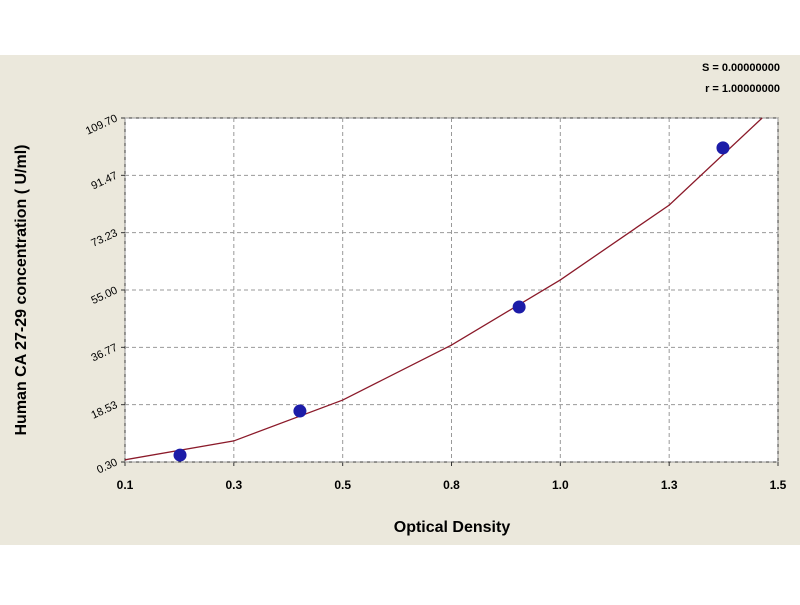 The height and width of the screenshot is (605, 800). What do you see at coordinates (452, 527) in the screenshot?
I see `x-axis-label: Optical Density` at bounding box center [452, 527].